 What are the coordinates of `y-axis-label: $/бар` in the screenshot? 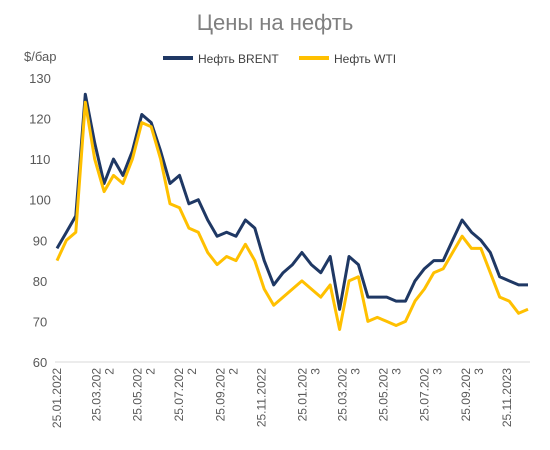 It's located at (40, 56).